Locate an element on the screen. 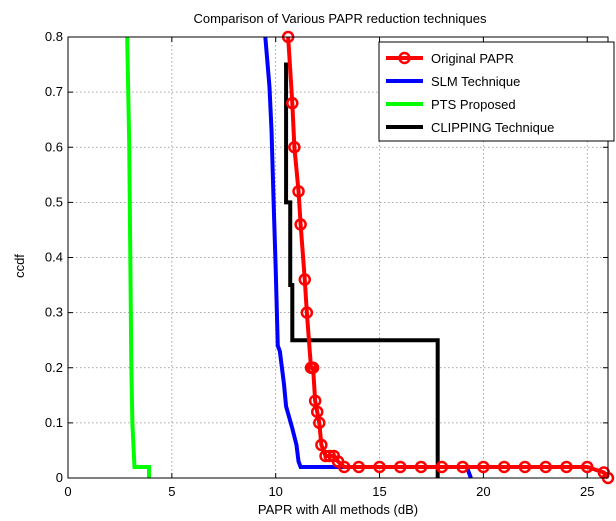 The height and width of the screenshot is (521, 616). legend-entry-2: PTS Proposed is located at coordinates (451, 104).